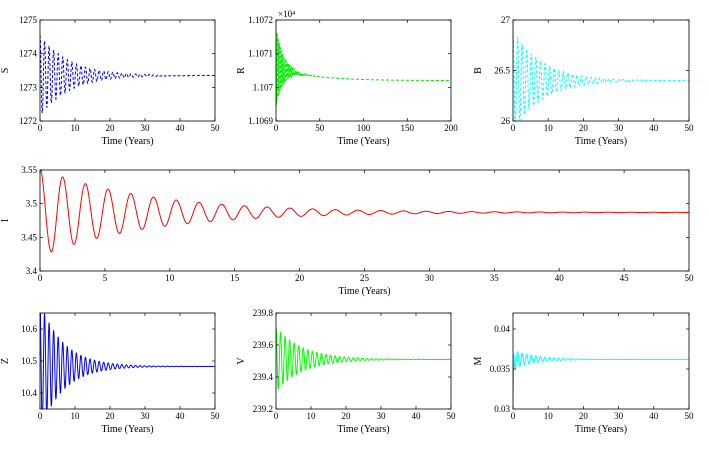  Describe the element at coordinates (584, 416) in the screenshot. I see `x-tick-label-M: 20` at that location.